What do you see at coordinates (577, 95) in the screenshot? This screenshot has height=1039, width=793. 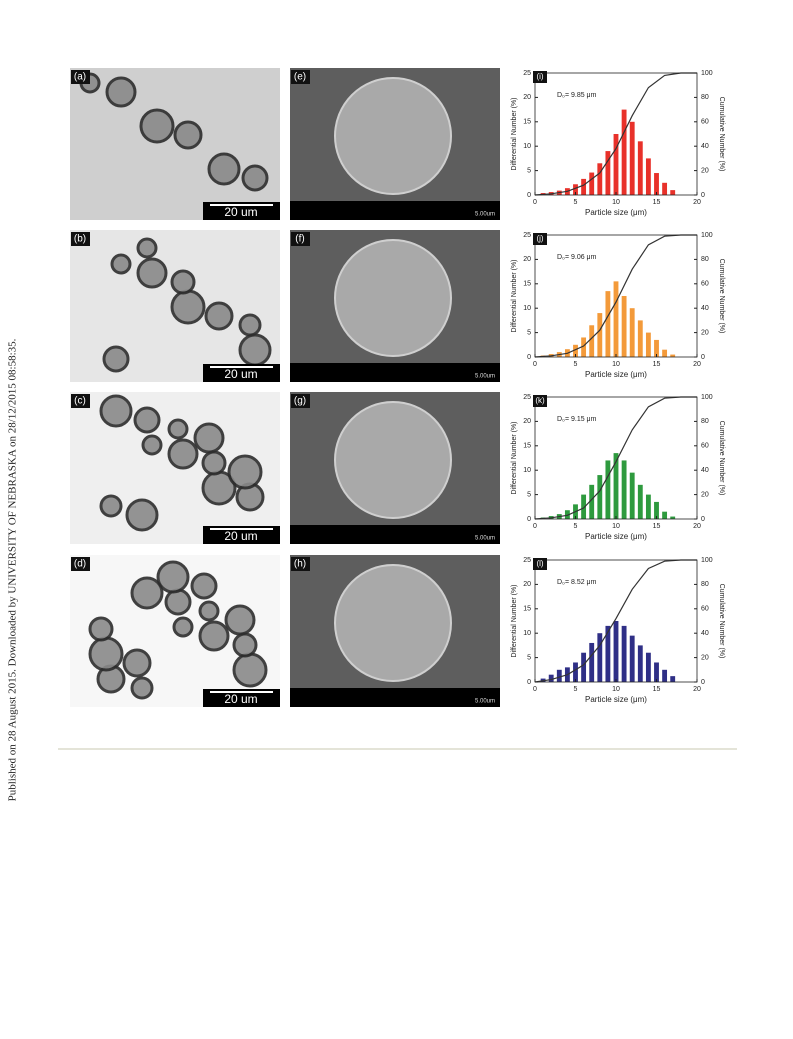 I see `annotation: D₀= 9.85 μm` at bounding box center [577, 95].